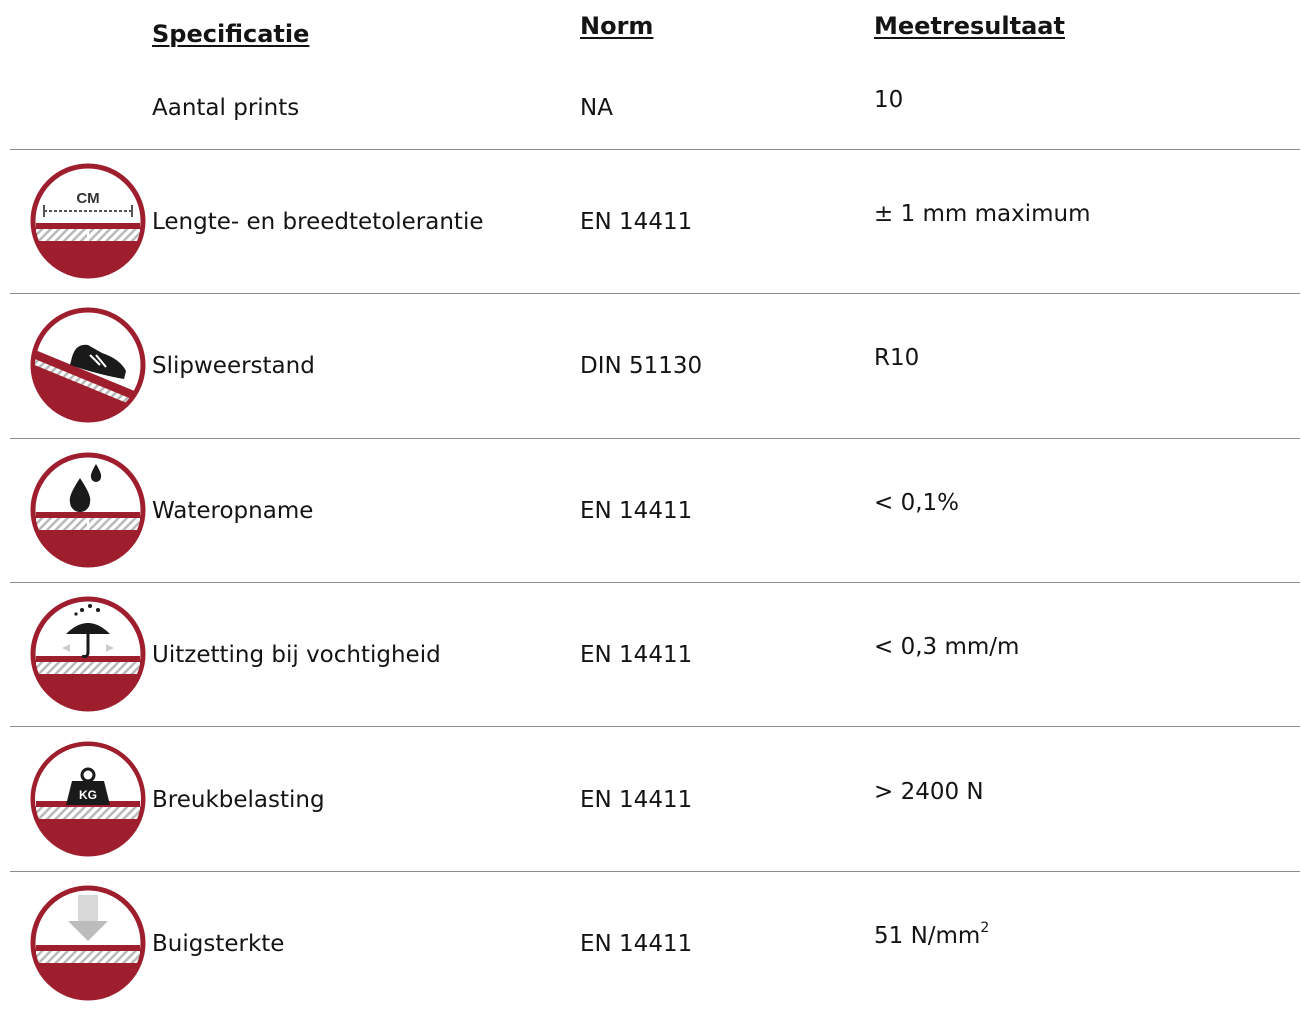 The width and height of the screenshot is (1301, 1010). Describe the element at coordinates (636, 800) in the screenshot. I see `norm-breukbelasting: EN 14411` at that location.